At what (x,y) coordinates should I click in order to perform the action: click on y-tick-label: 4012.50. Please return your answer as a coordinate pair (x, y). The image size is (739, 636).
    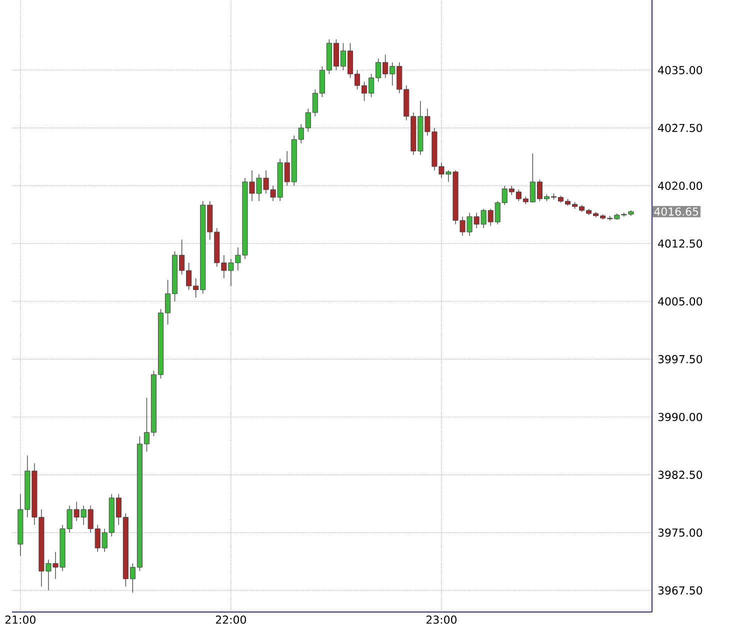
    Looking at the image, I should click on (680, 243).